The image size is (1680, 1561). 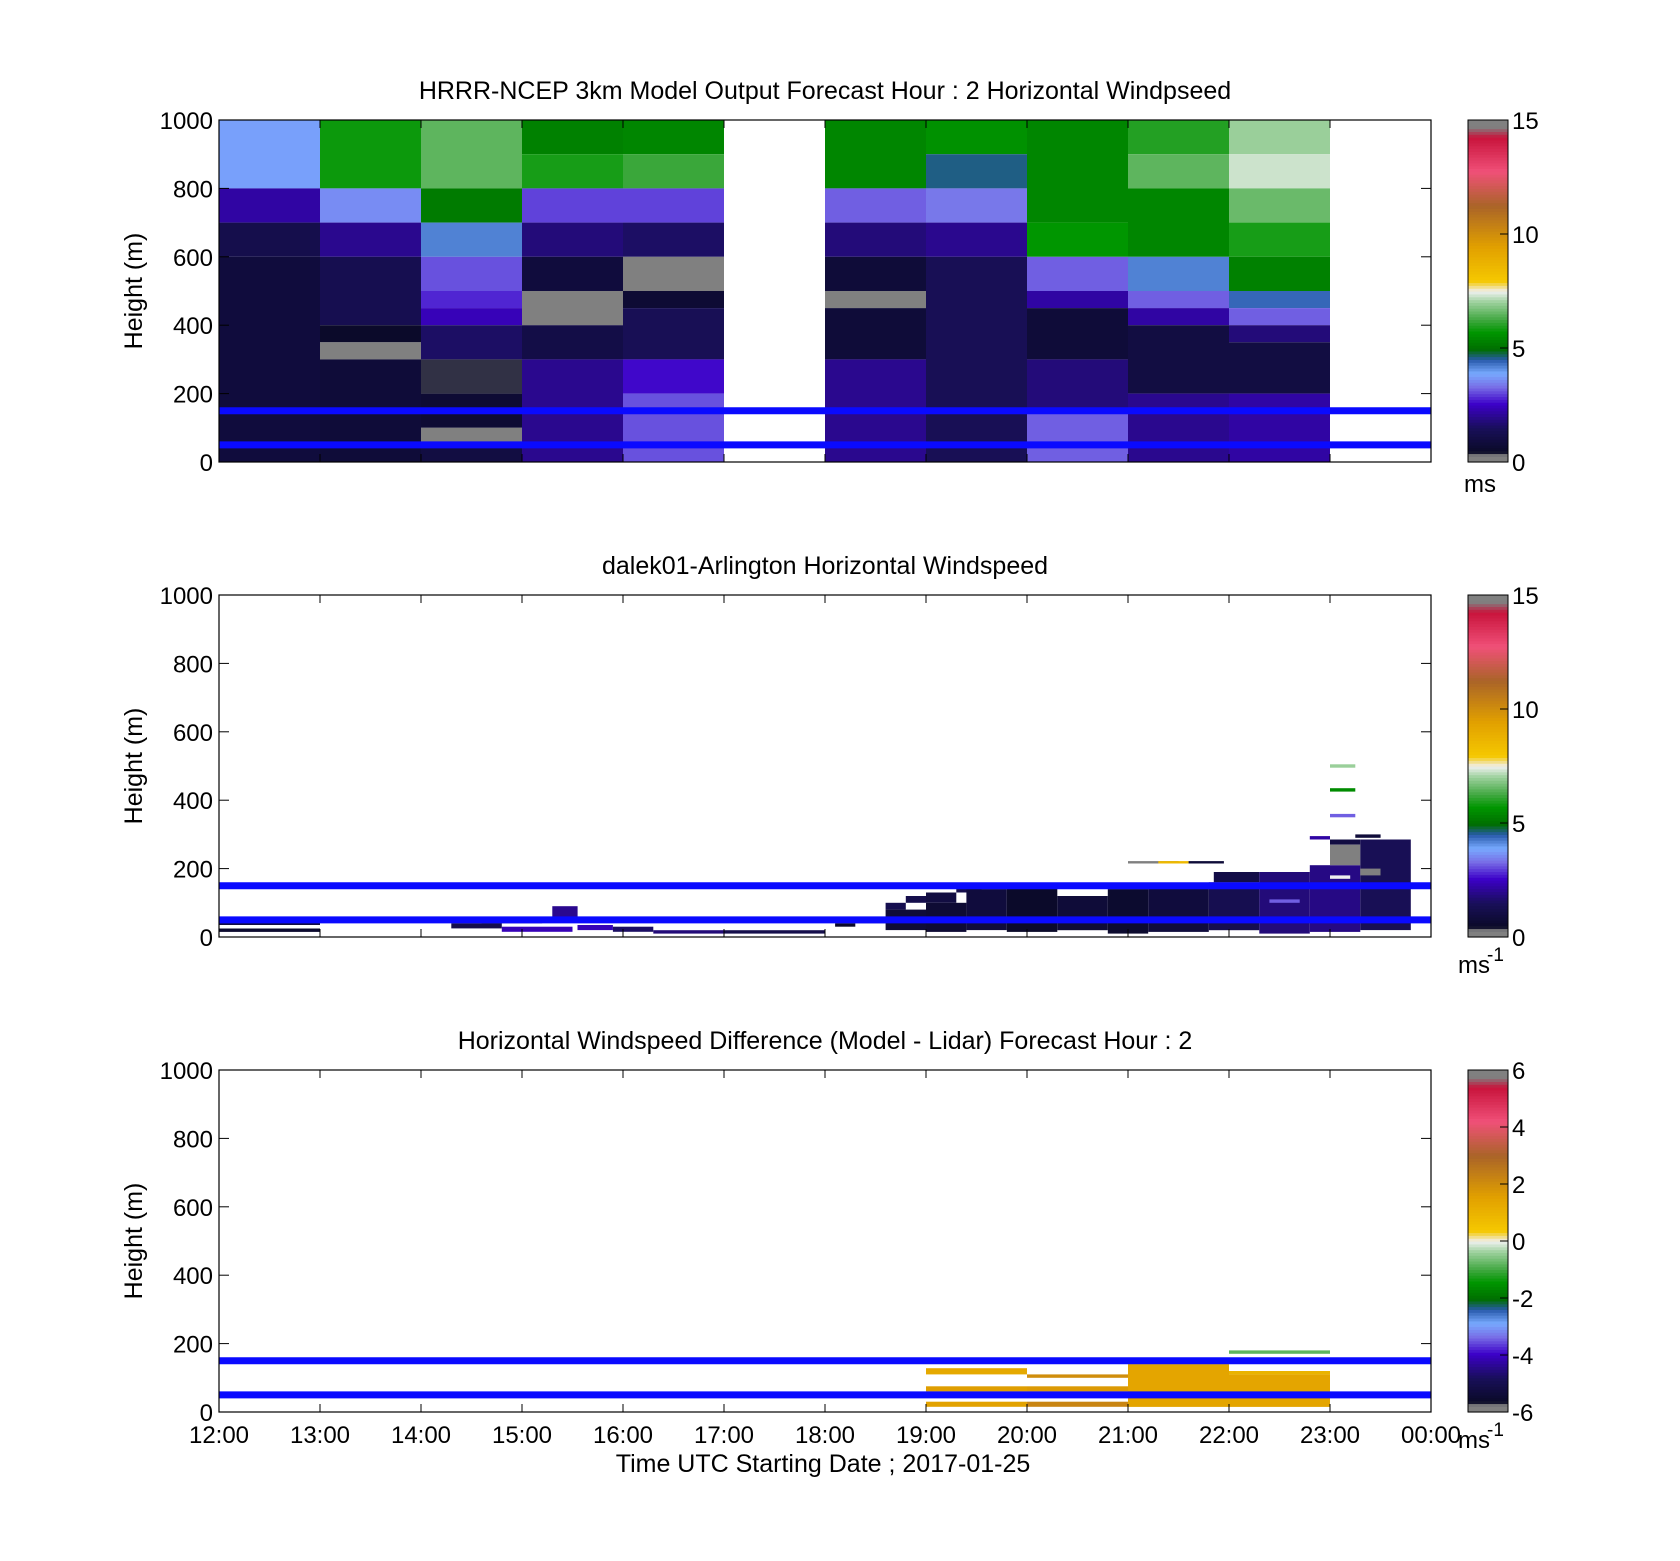 What do you see at coordinates (1522, 1413) in the screenshot?
I see `colorbar-tick-label: -6` at bounding box center [1522, 1413].